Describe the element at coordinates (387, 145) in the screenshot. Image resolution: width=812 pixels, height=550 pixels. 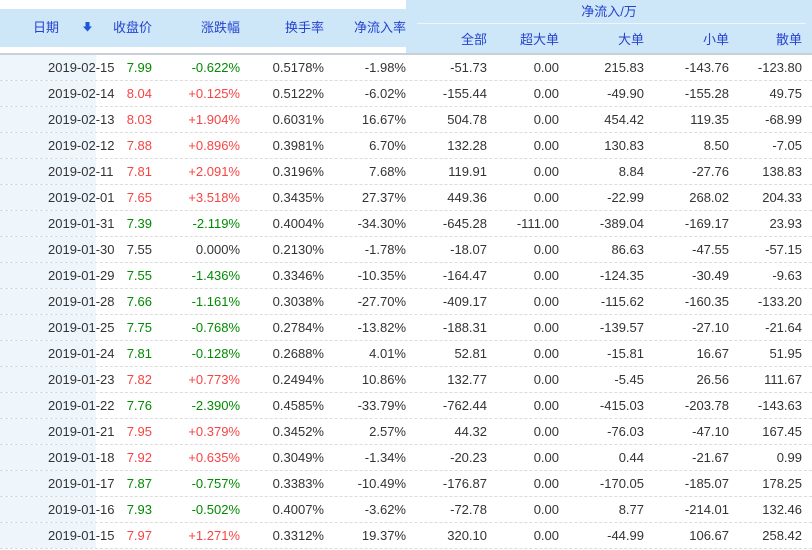
I see `cell-net-inflow-rate: 6.70%` at that location.